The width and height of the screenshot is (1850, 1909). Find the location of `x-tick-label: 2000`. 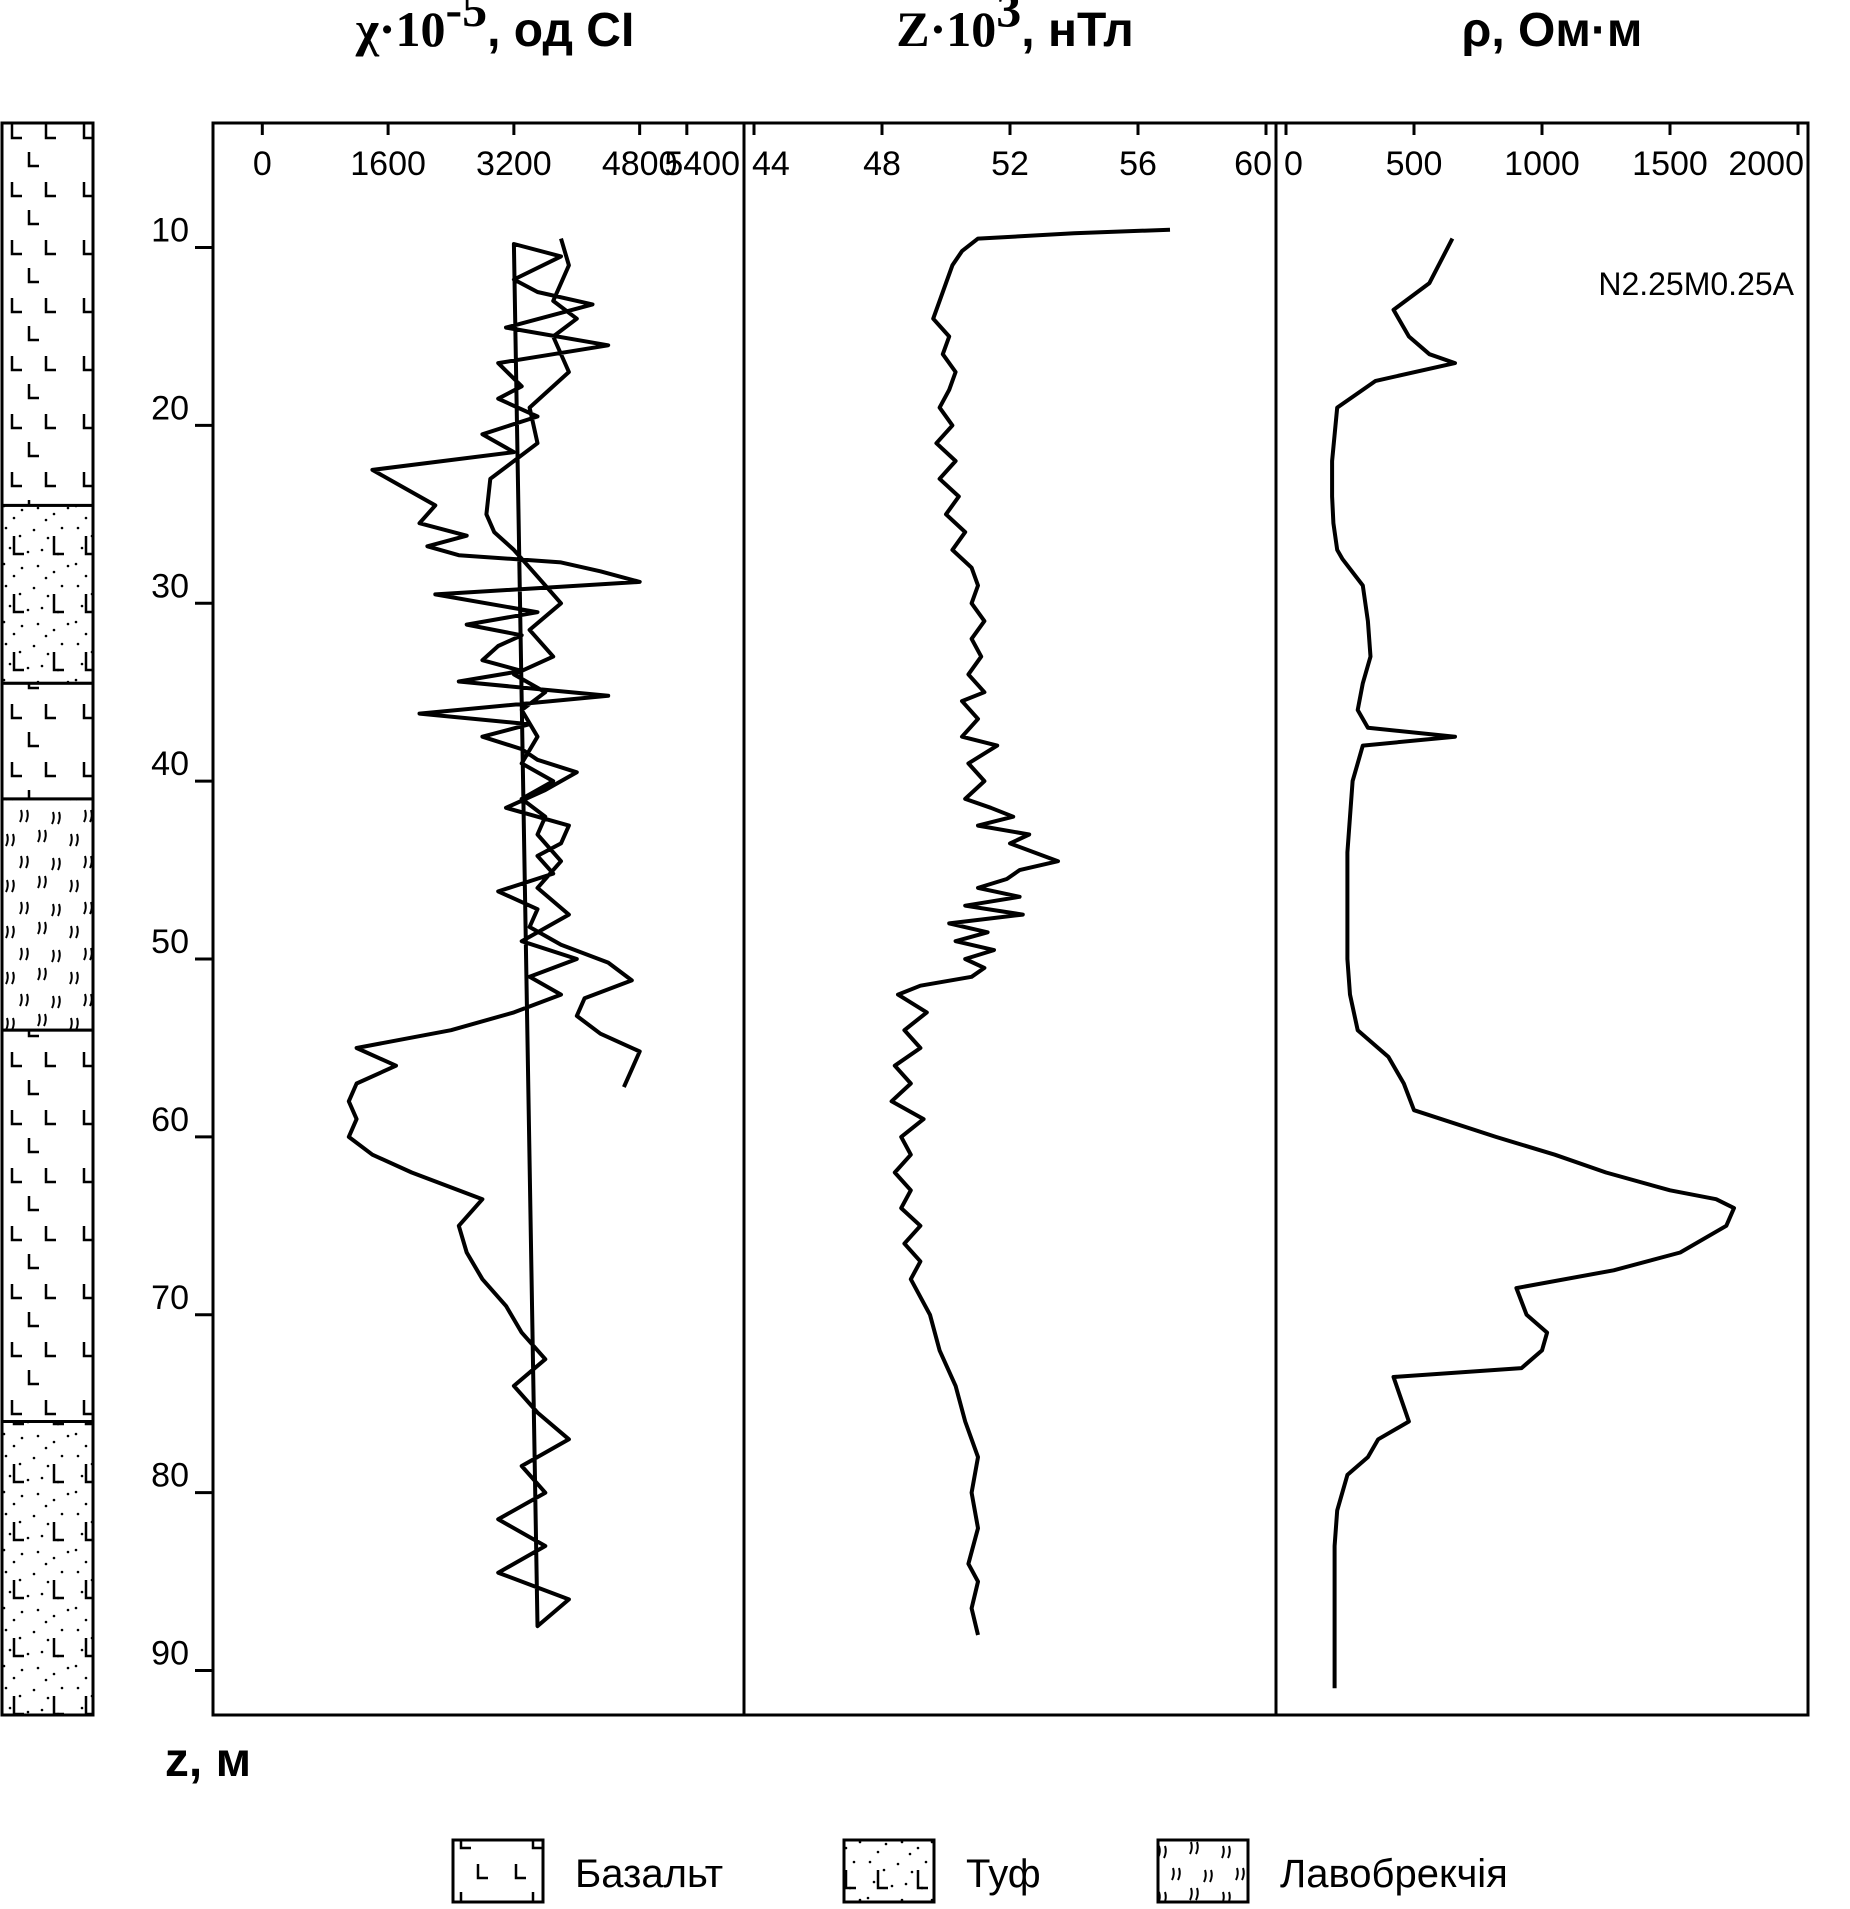

x-tick-label: 2000 is located at coordinates (1766, 164).